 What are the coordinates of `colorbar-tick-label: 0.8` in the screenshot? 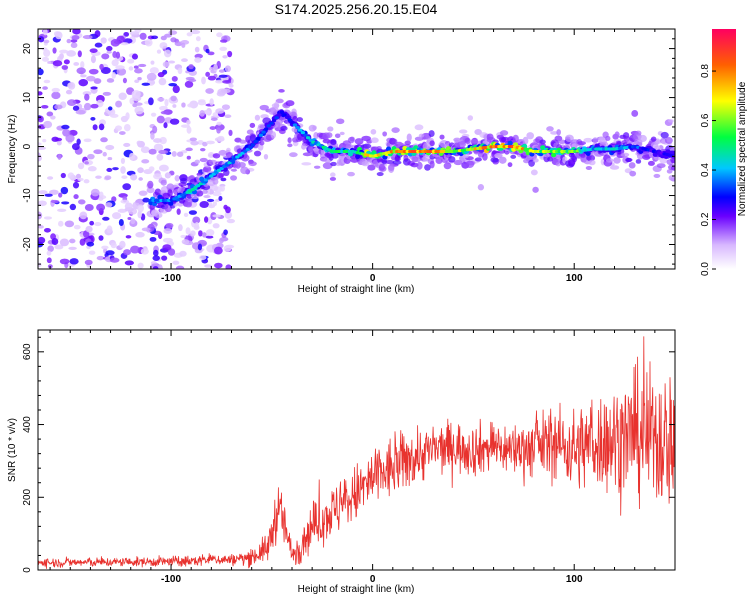 It's located at (705, 71).